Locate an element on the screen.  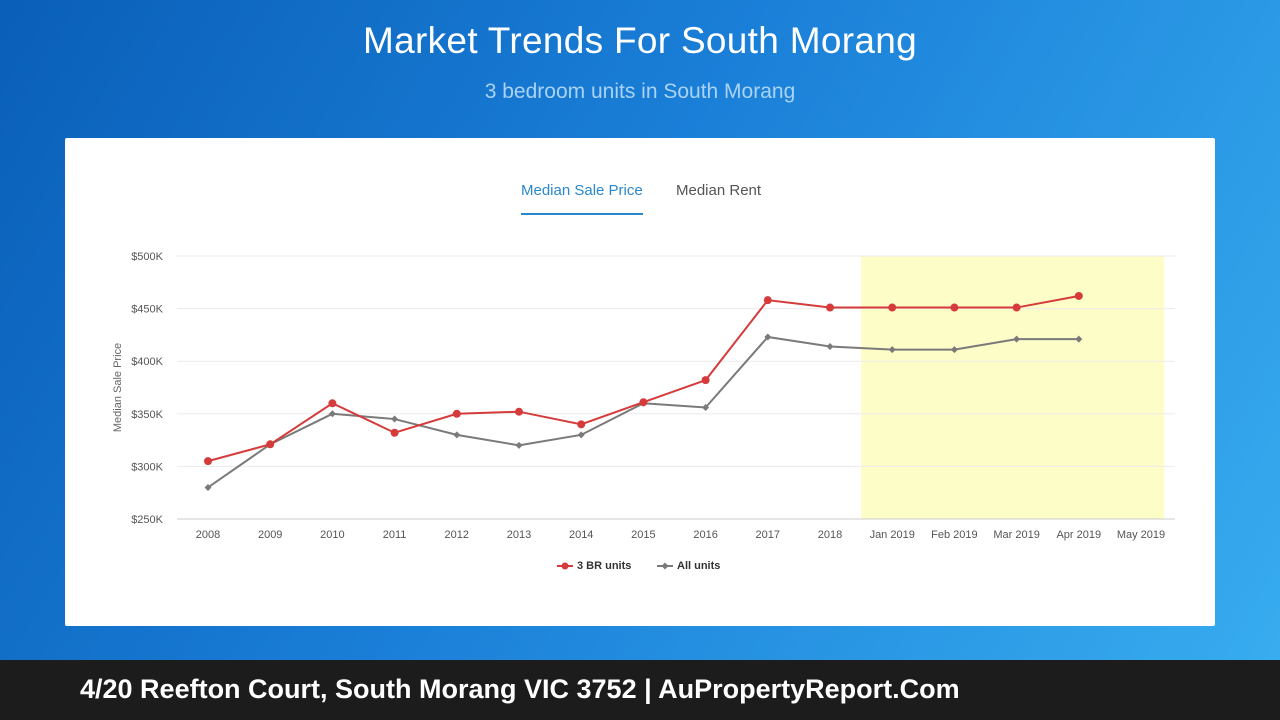
page-title: Market Trends For South Morang is located at coordinates (640, 40).